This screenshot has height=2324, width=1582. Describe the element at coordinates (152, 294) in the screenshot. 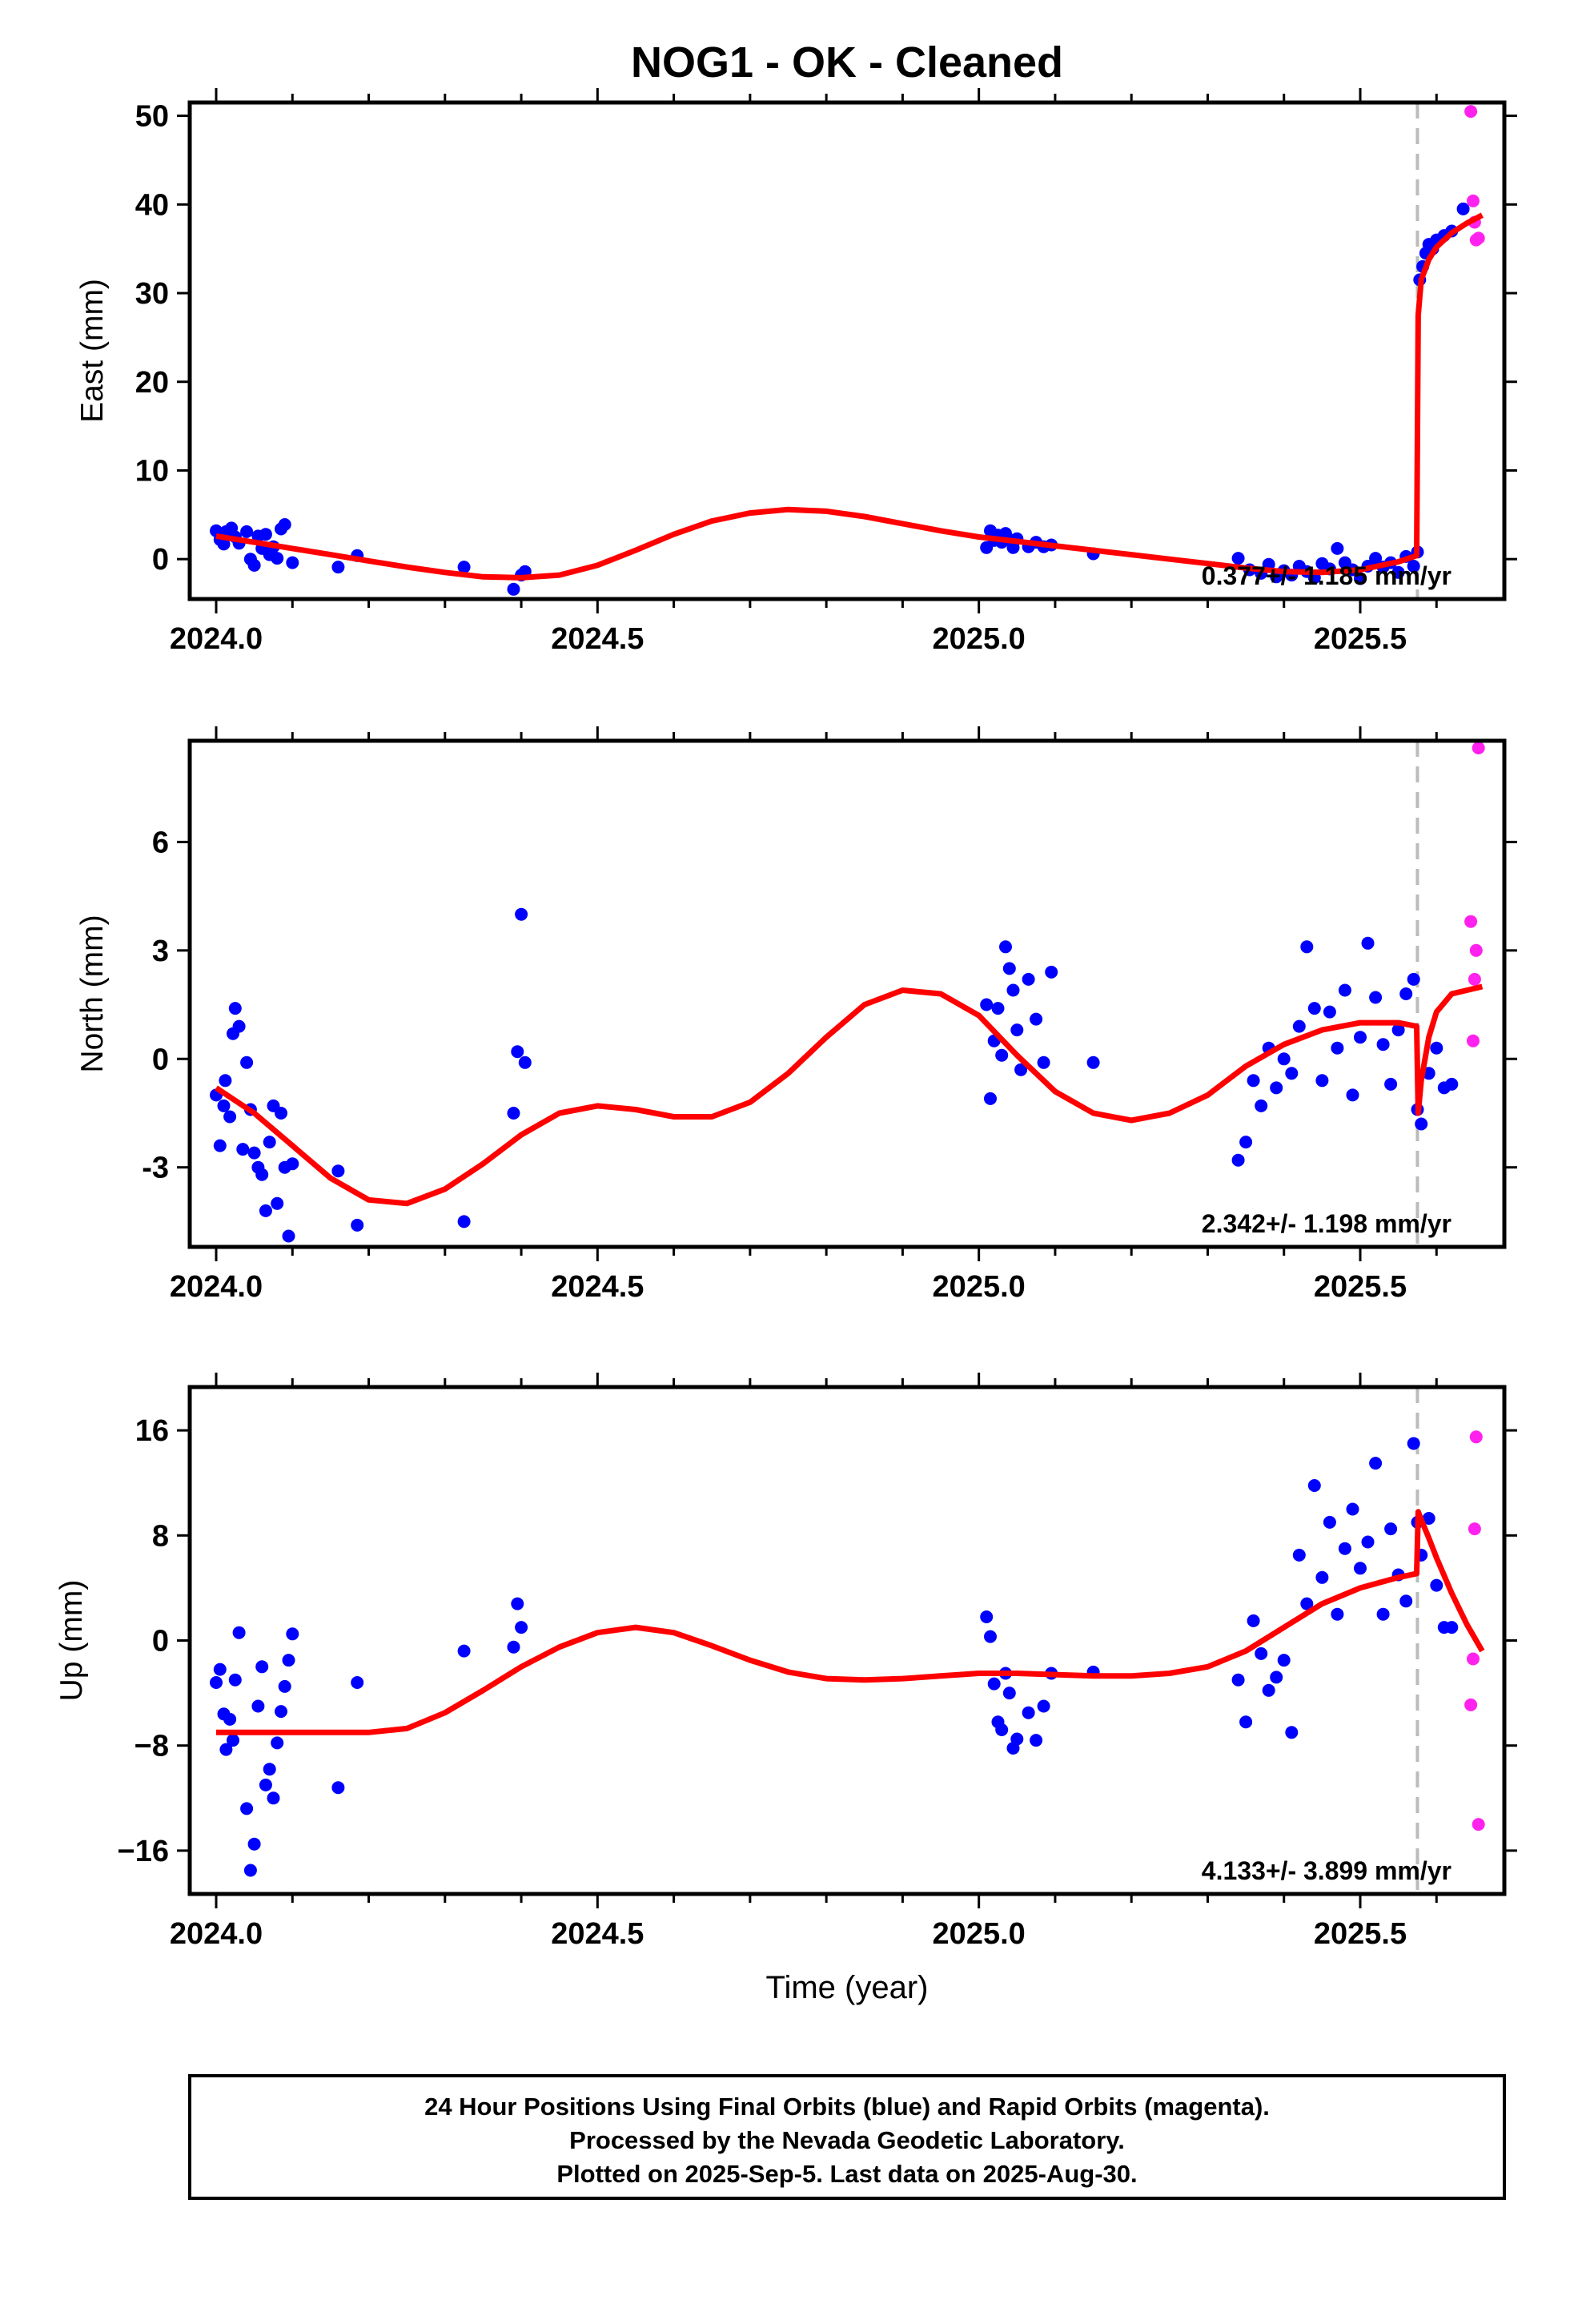

I see `y-tick-label: 30` at that location.